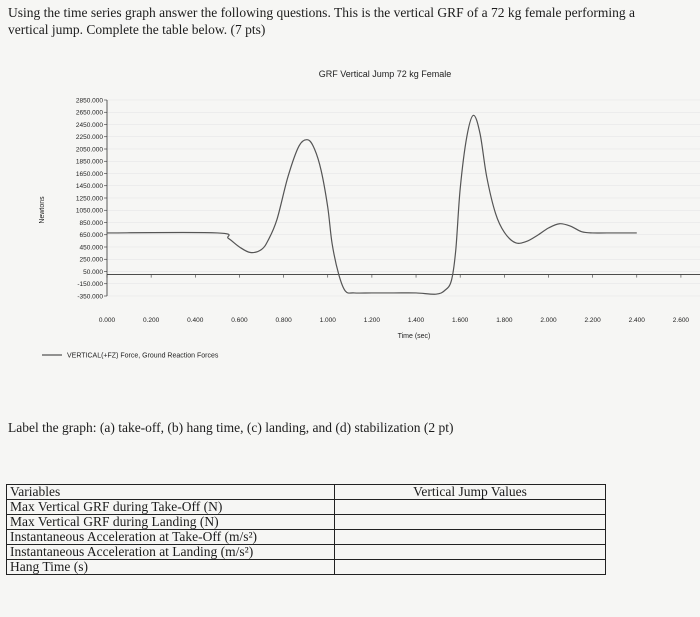 This screenshot has width=700, height=617. What do you see at coordinates (681, 320) in the screenshot?
I see `x-tick-label: 2.600` at bounding box center [681, 320].